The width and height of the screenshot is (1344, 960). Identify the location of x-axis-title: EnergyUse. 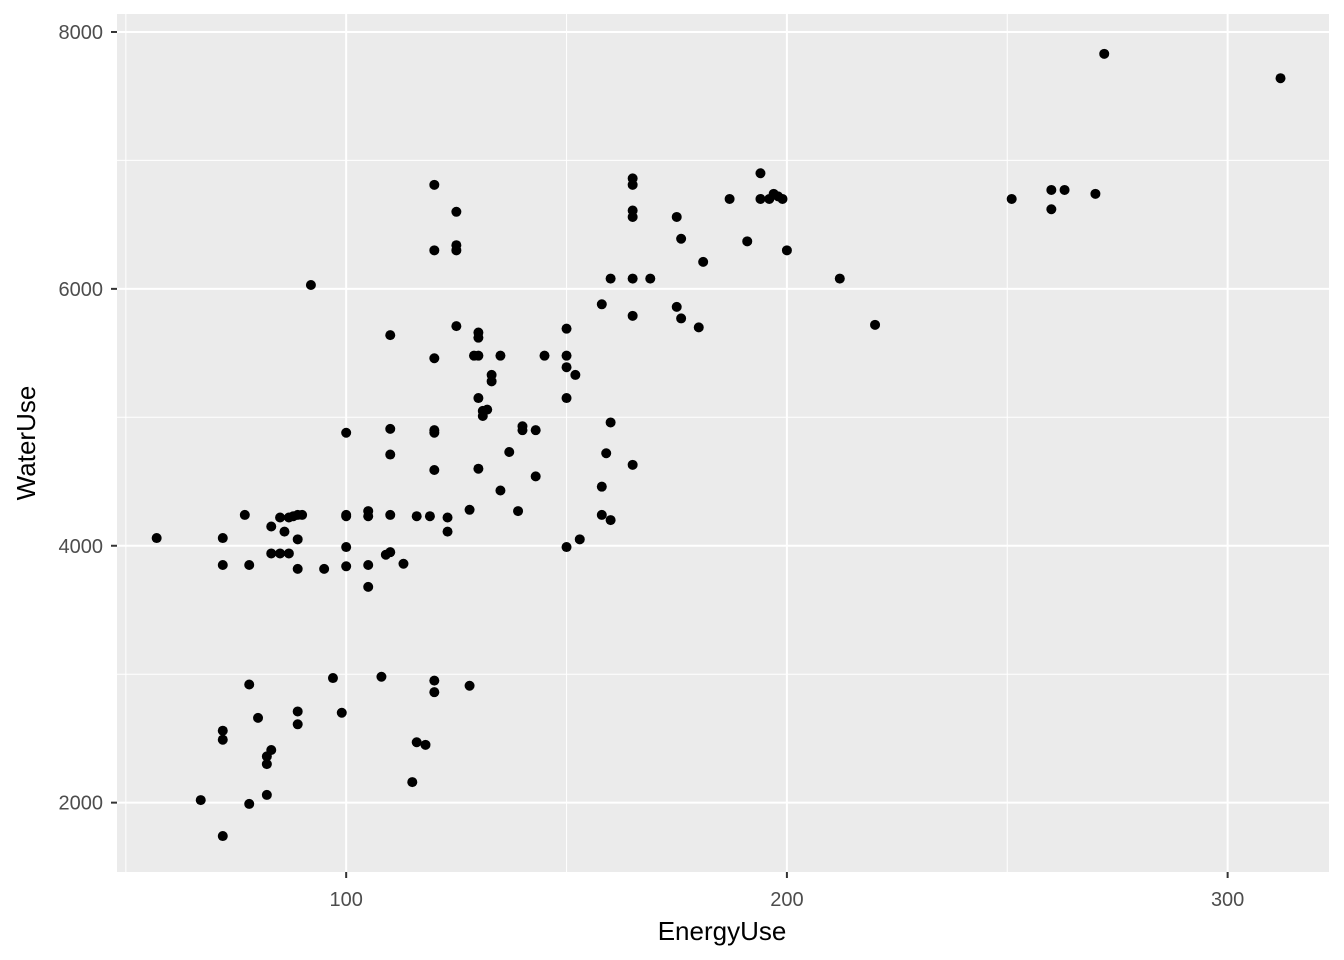
(722, 931).